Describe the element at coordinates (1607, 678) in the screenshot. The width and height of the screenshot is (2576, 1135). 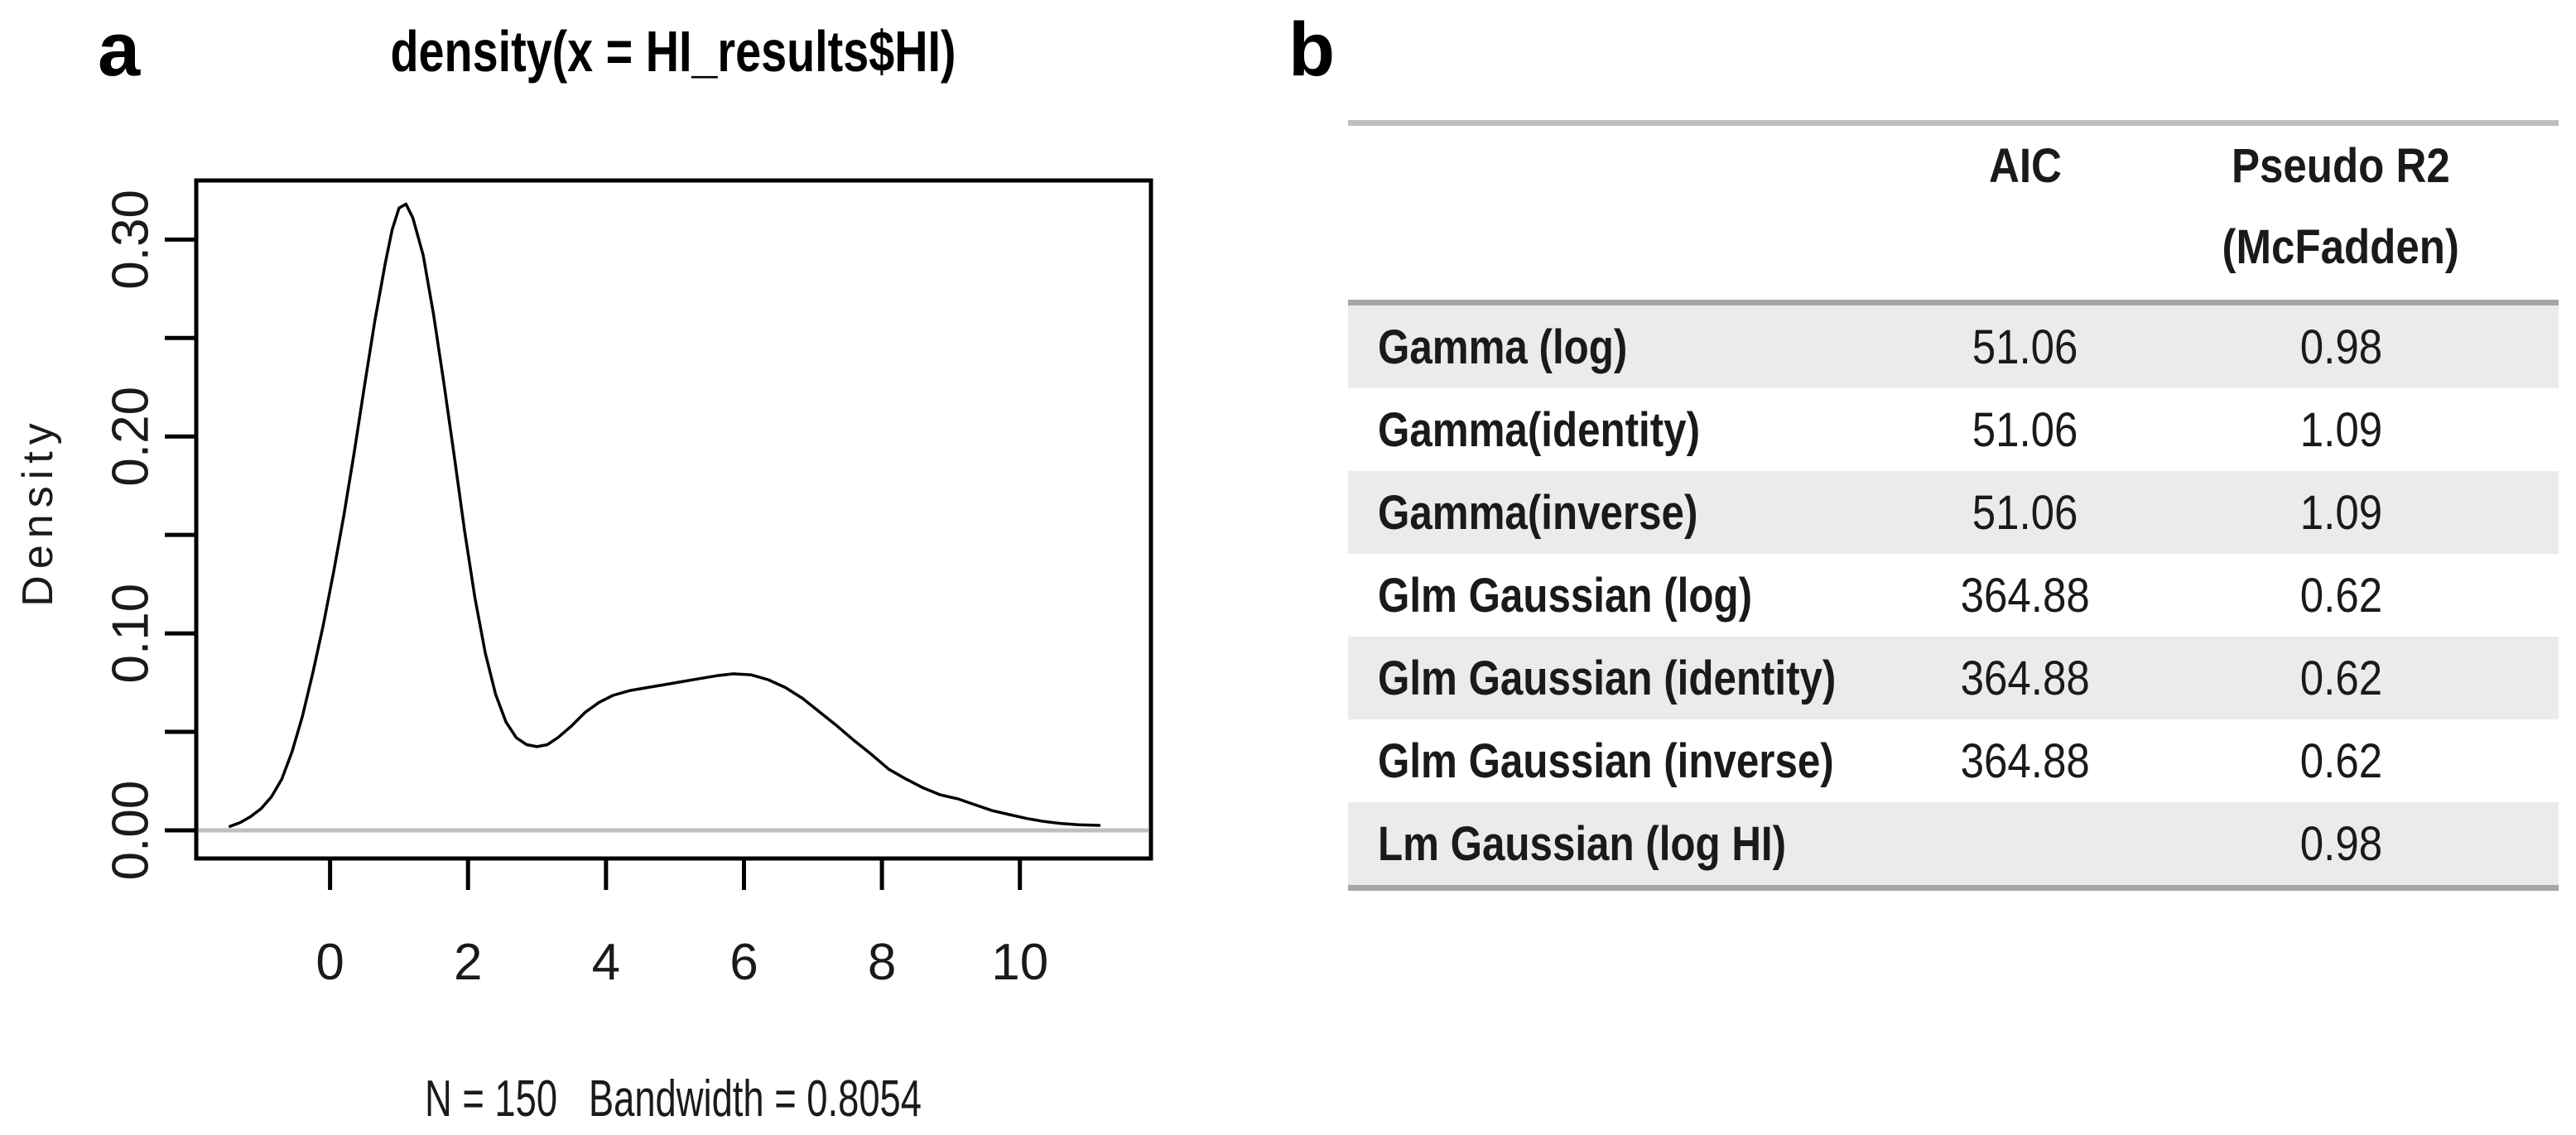
I see `model-name: Glm Gaussian (identity)` at that location.